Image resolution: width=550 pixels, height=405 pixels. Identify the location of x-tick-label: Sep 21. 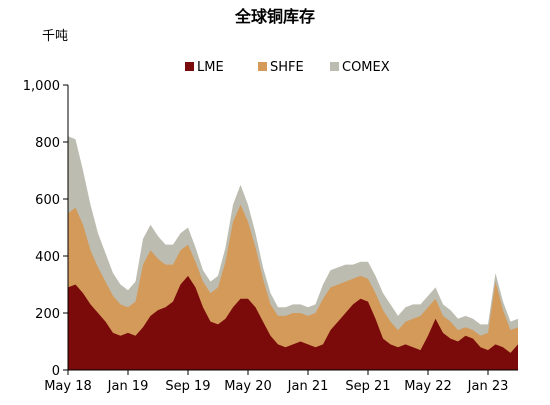
(367, 386).